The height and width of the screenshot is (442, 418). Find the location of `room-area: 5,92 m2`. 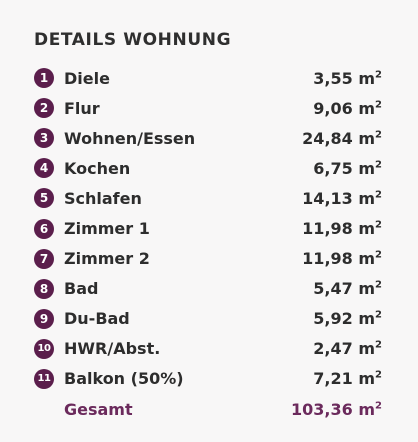

room-area: 5,92 m2 is located at coordinates (347, 318).